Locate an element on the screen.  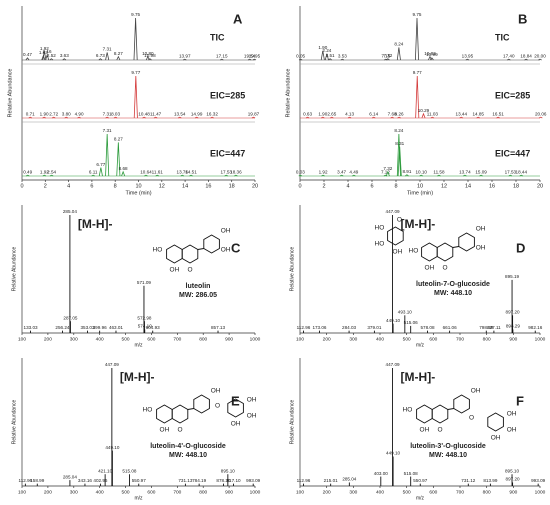
peak-label: 993.09 is located at coordinates (538, 480).